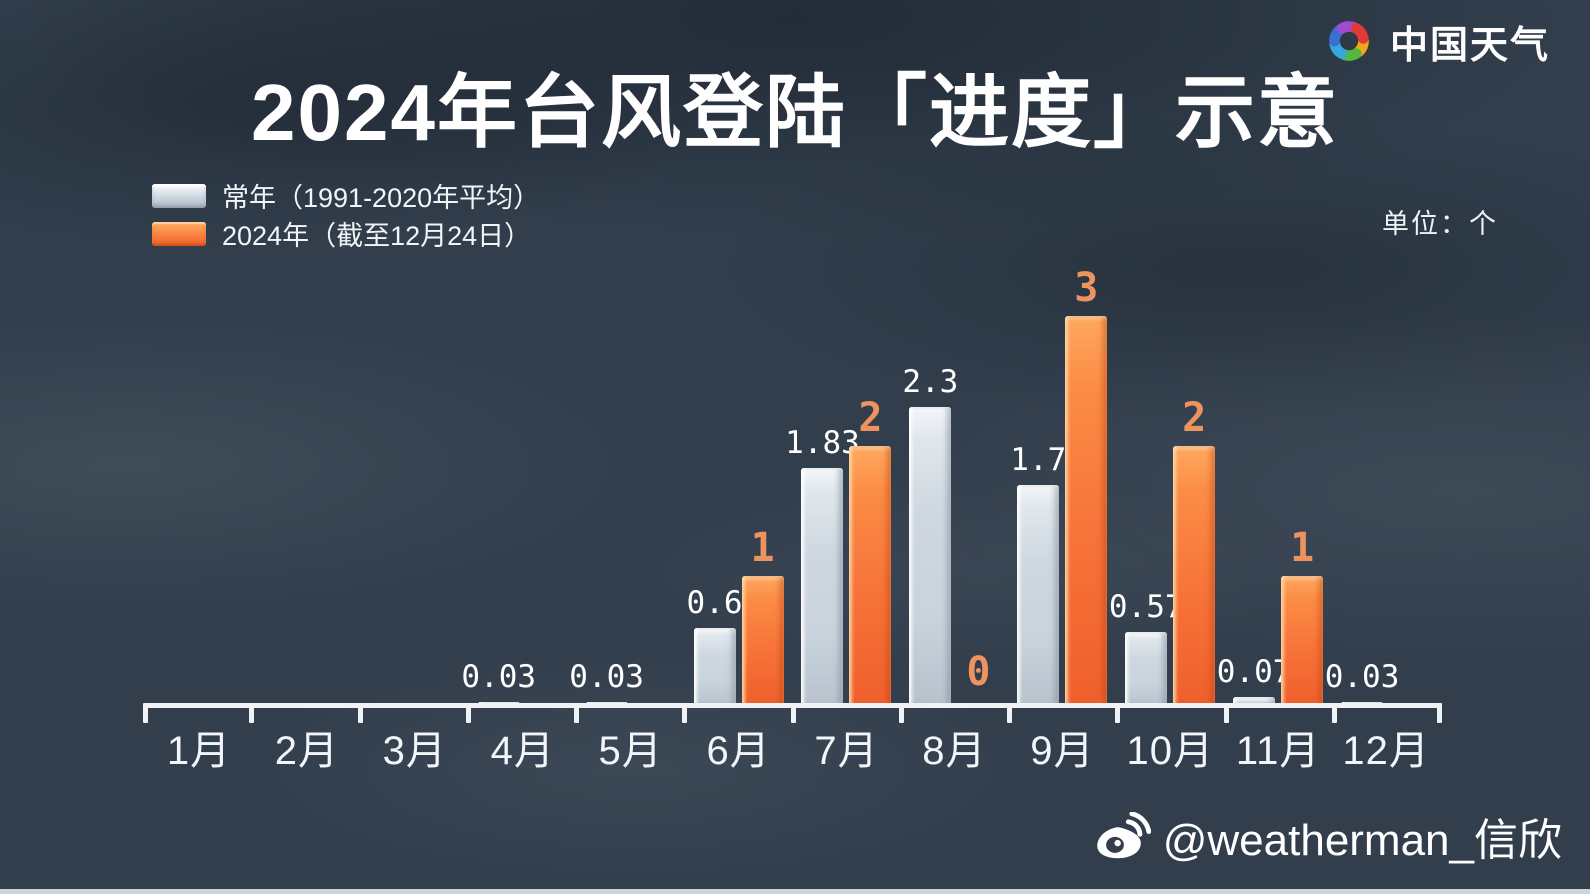 The image size is (1590, 894). What do you see at coordinates (1359, 33) in the screenshot?
I see `pinwheel-petal` at bounding box center [1359, 33].